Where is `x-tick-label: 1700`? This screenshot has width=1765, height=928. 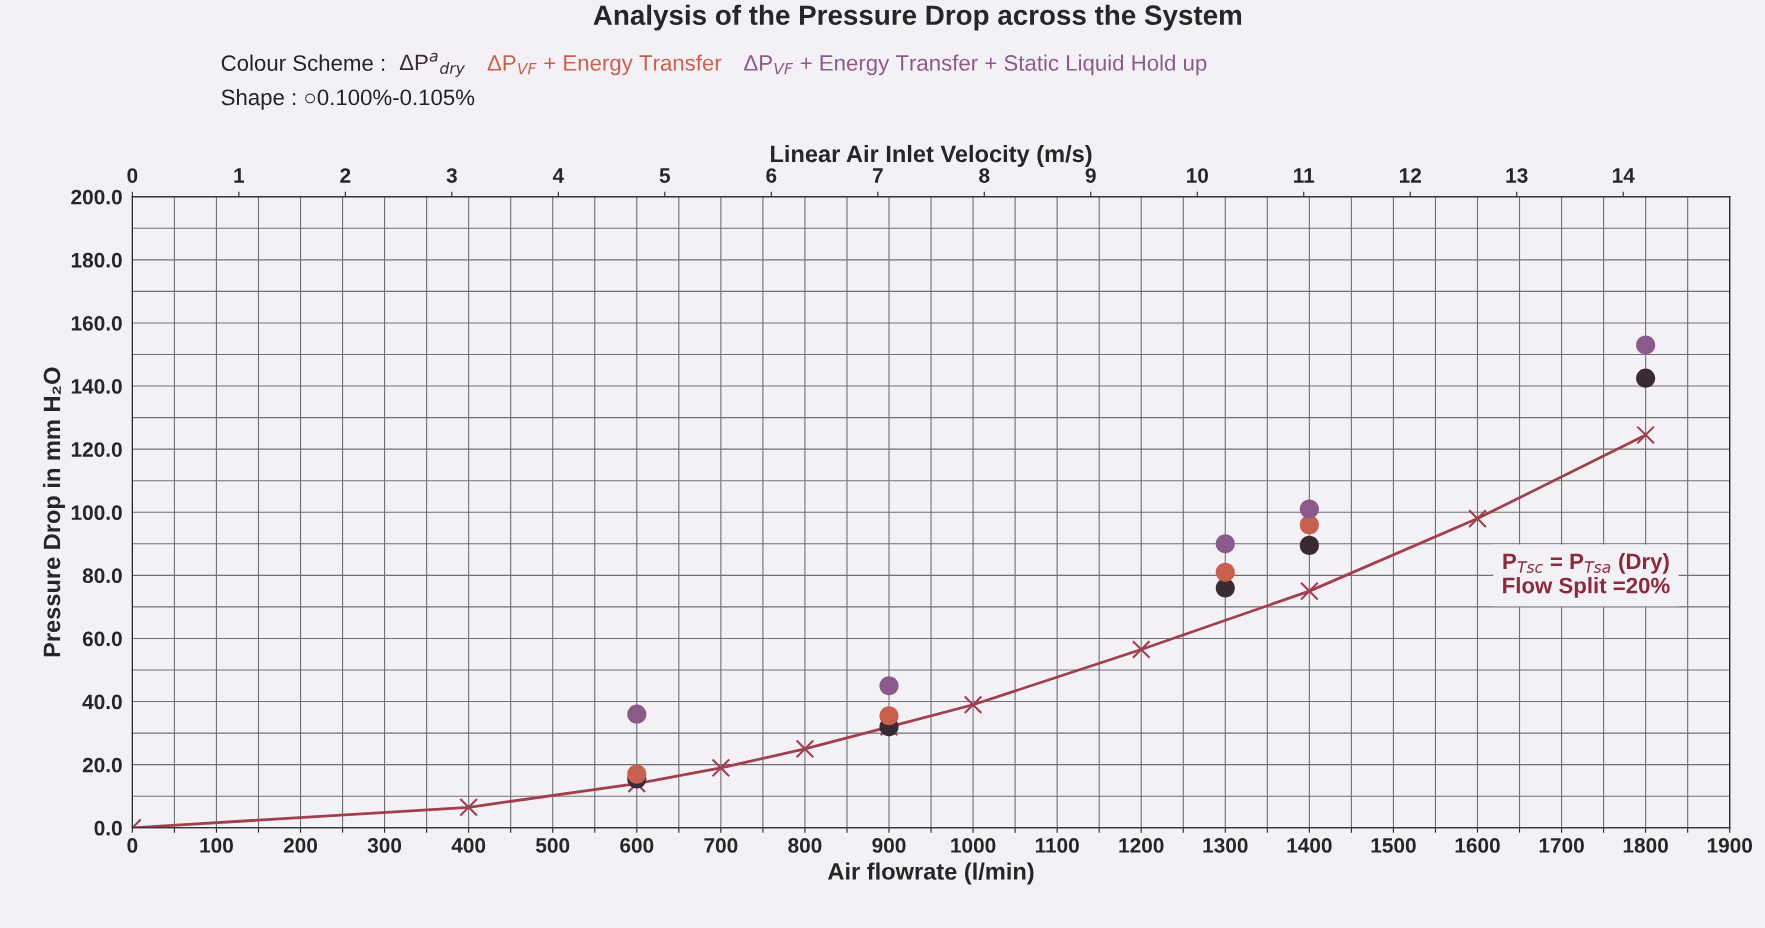 x-tick-label: 1700 is located at coordinates (1561, 845).